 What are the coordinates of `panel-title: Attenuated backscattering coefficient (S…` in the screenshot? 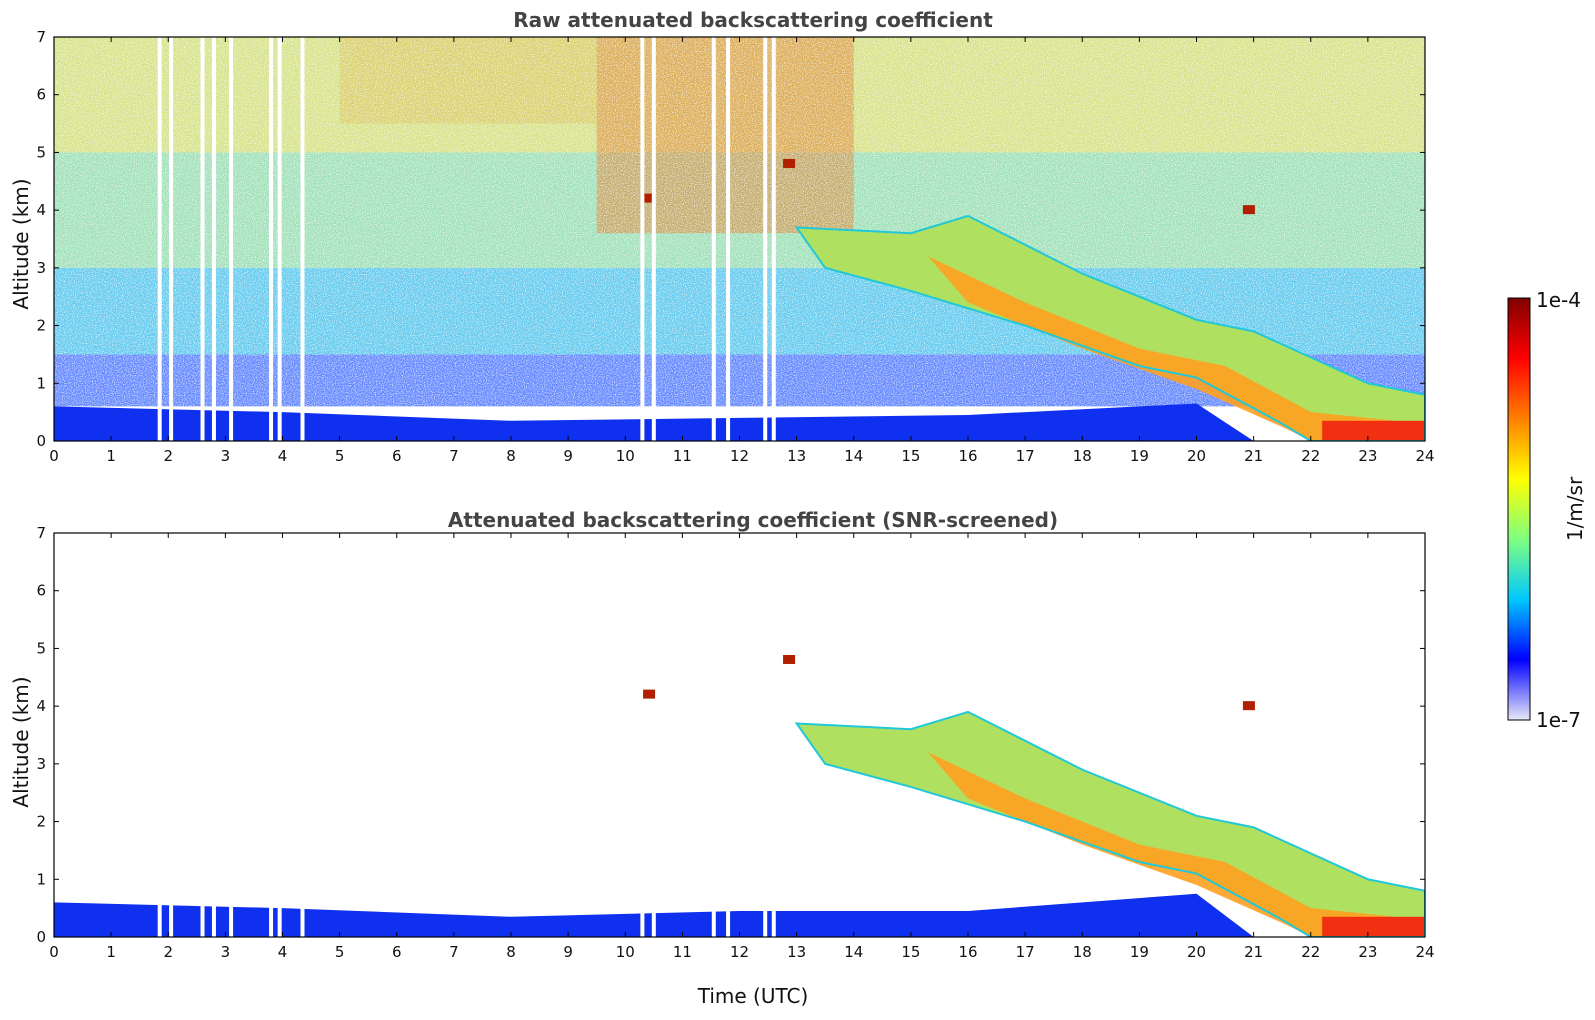 It's located at (753, 520).